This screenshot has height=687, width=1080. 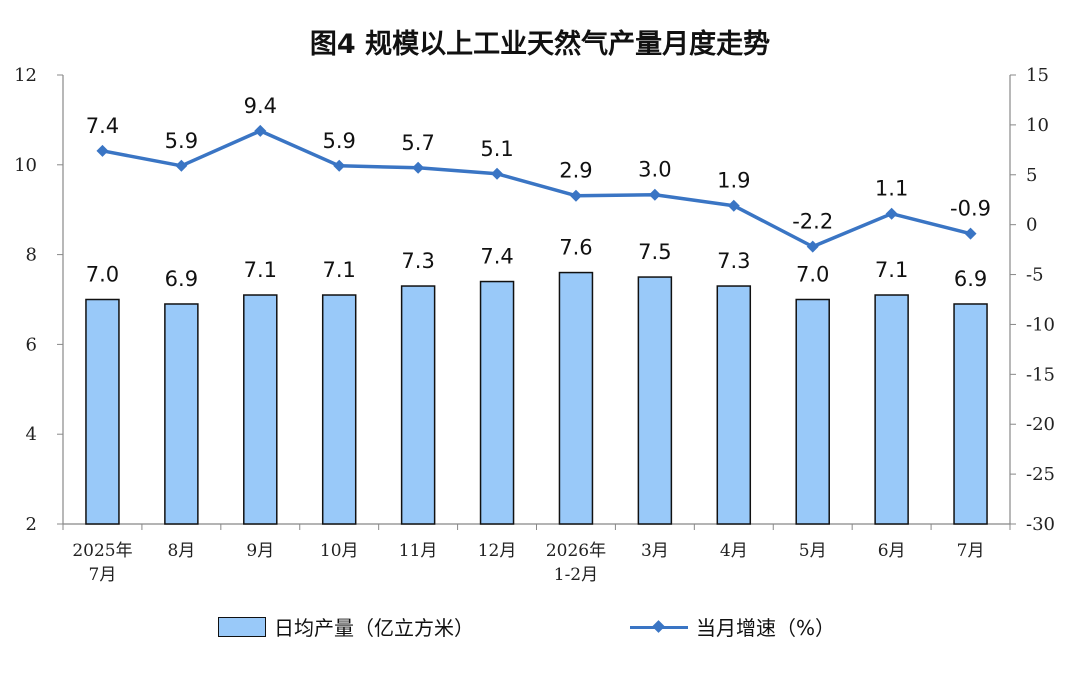 I want to click on legend-bar-swatch, so click(x=242, y=626).